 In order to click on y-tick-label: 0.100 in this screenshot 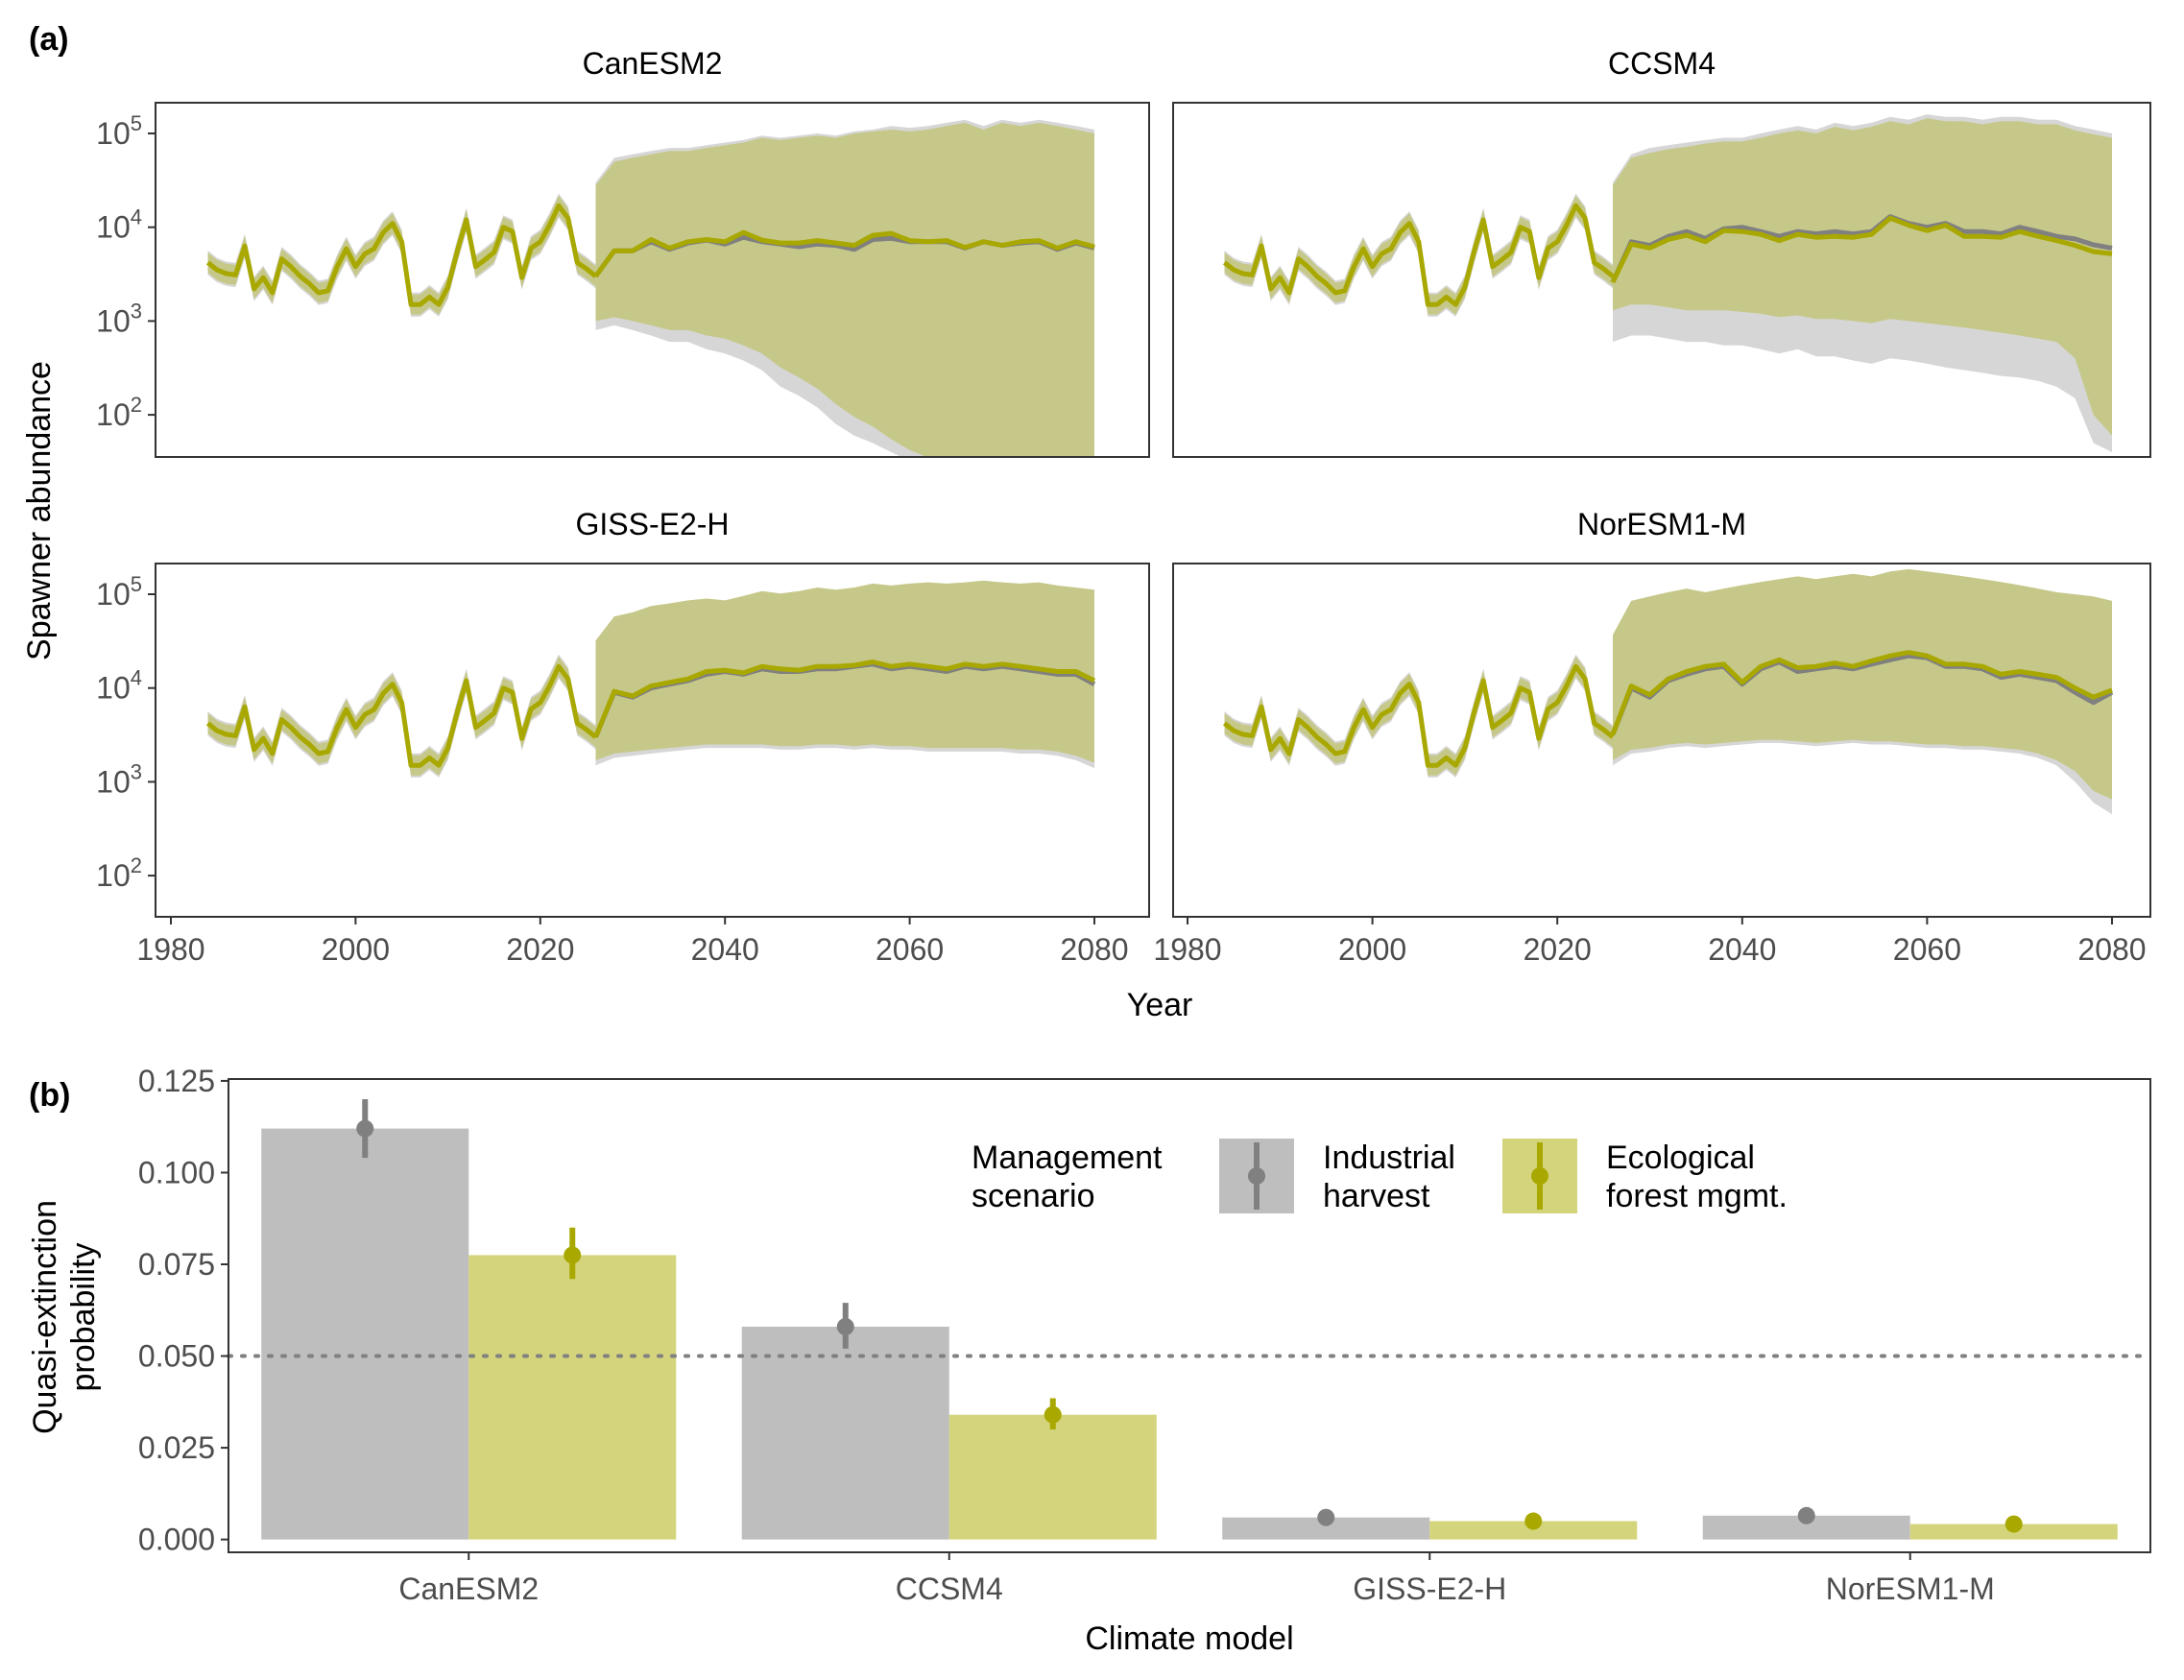, I will do `click(176, 1172)`.